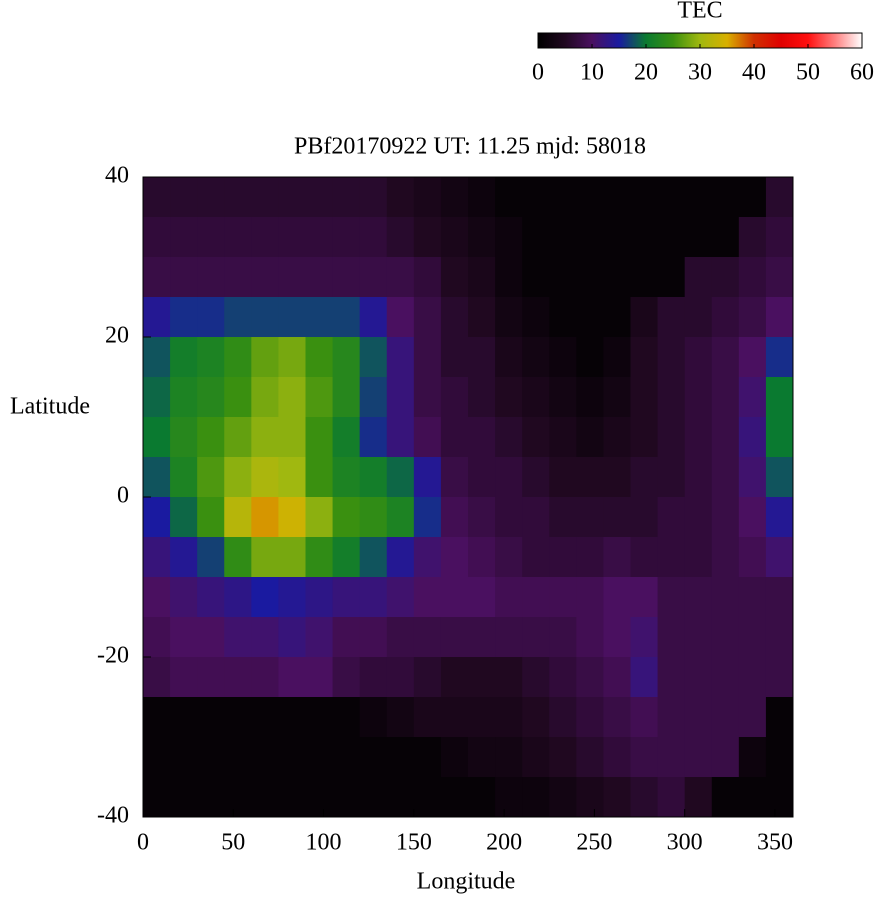 Image resolution: width=877 pixels, height=900 pixels. I want to click on x-axis-label: Longitude, so click(466, 882).